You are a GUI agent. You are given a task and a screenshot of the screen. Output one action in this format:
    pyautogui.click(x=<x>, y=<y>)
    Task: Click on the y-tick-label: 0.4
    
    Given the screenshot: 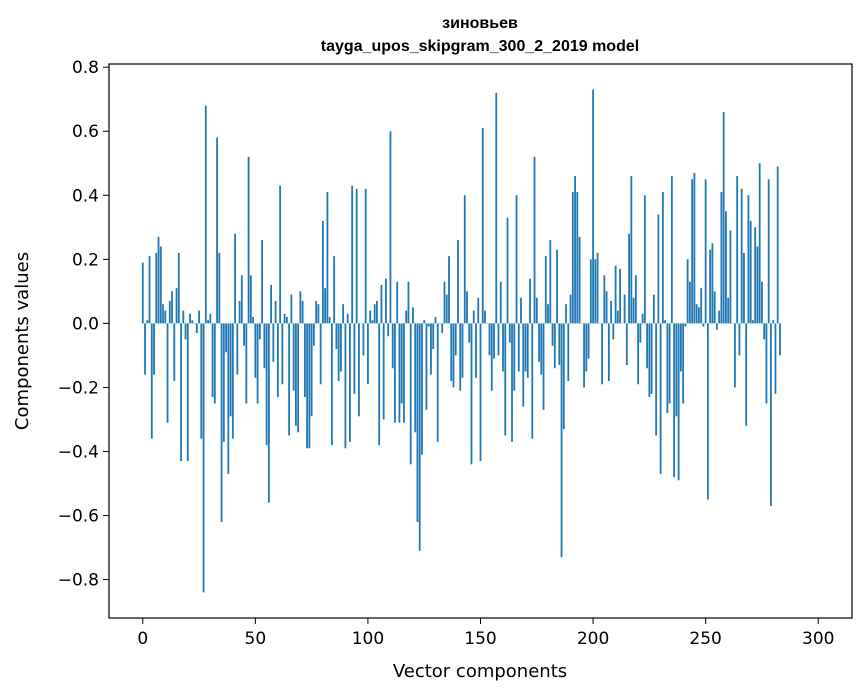 What is the action you would take?
    pyautogui.click(x=85, y=196)
    